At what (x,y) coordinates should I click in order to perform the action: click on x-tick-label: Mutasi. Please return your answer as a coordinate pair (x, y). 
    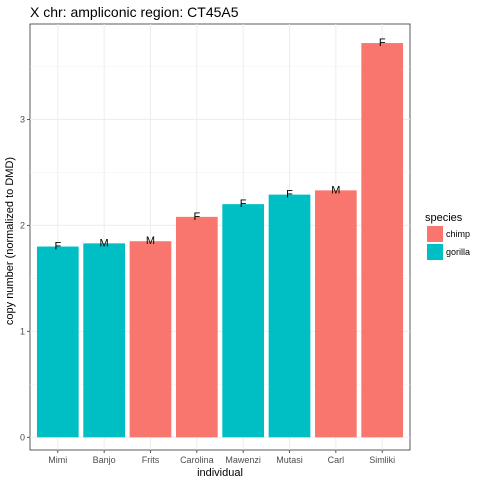
    Looking at the image, I should click on (289, 460).